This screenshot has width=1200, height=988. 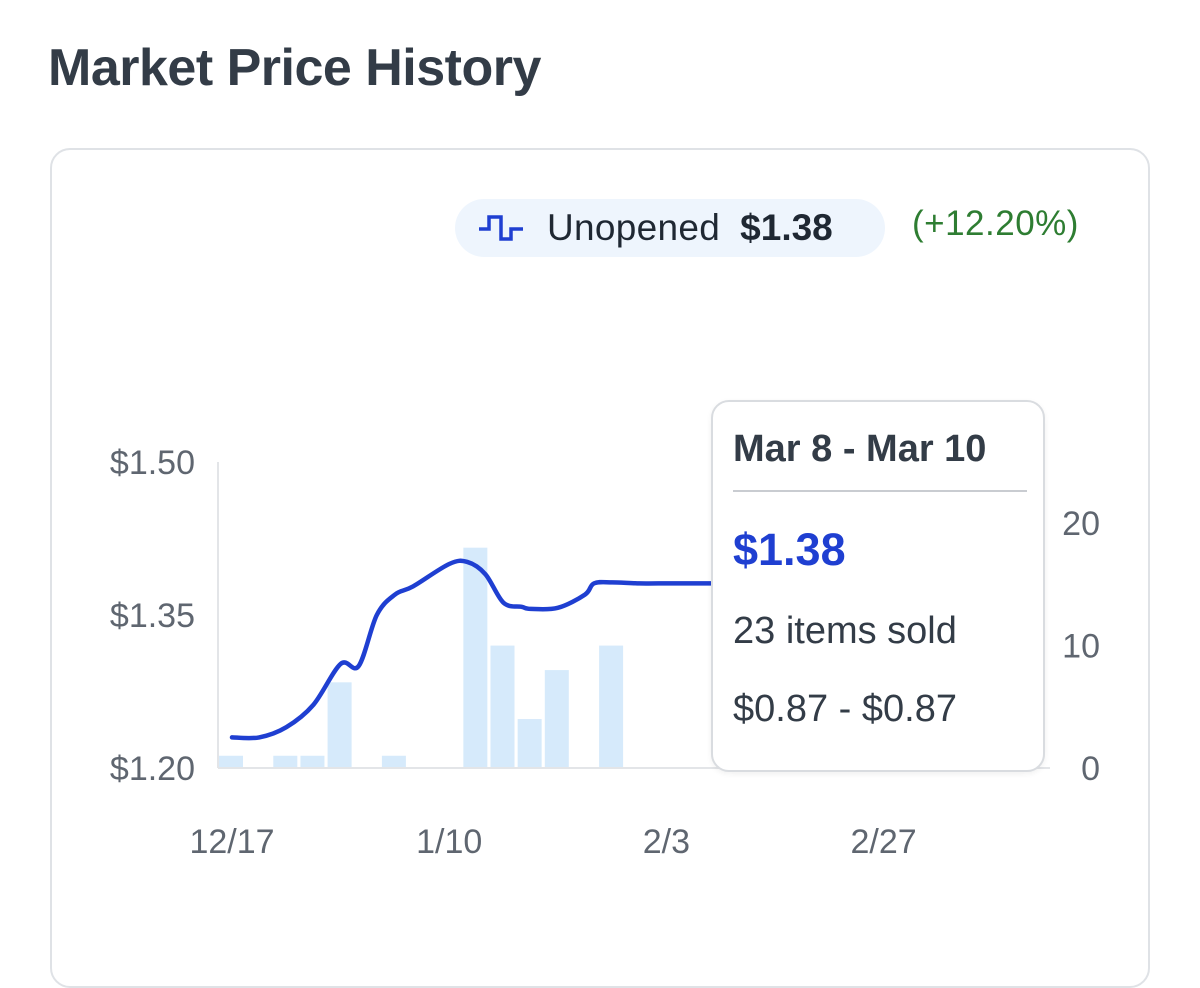 I want to click on y-right-tick-label: 10, so click(x=1081, y=647).